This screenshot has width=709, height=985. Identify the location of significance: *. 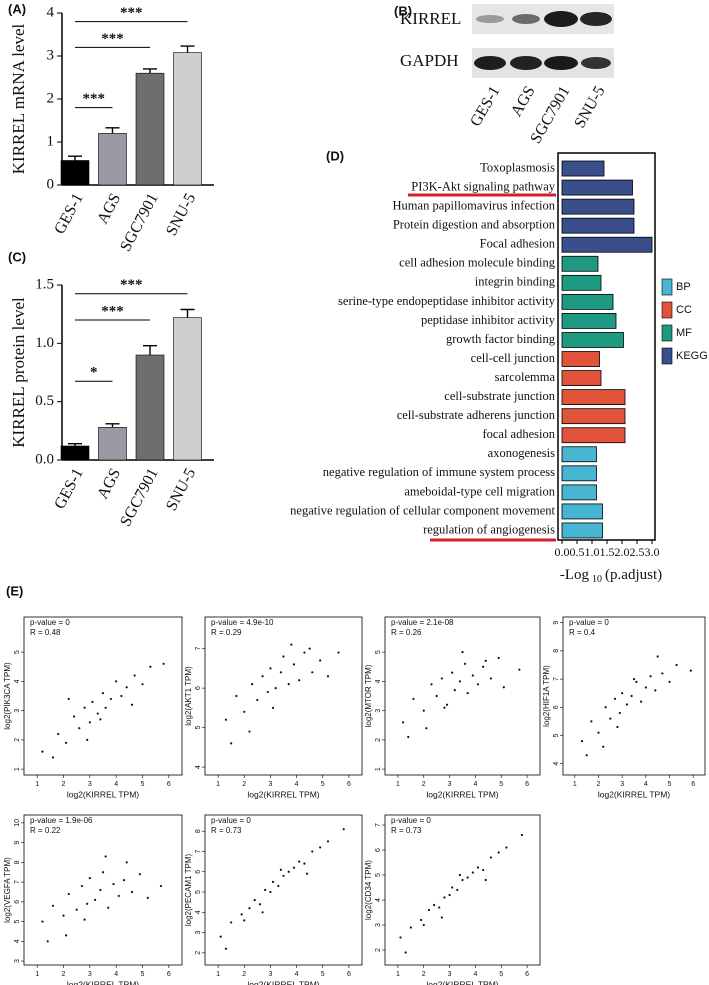
(94, 373).